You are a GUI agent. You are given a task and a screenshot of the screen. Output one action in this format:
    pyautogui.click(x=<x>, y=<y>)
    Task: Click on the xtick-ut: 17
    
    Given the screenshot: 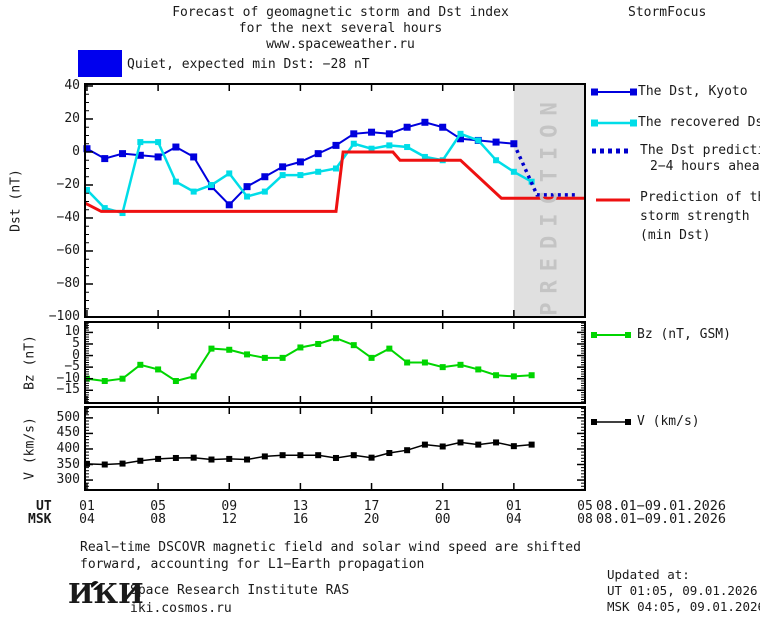 What is the action you would take?
    pyautogui.click(x=371, y=506)
    